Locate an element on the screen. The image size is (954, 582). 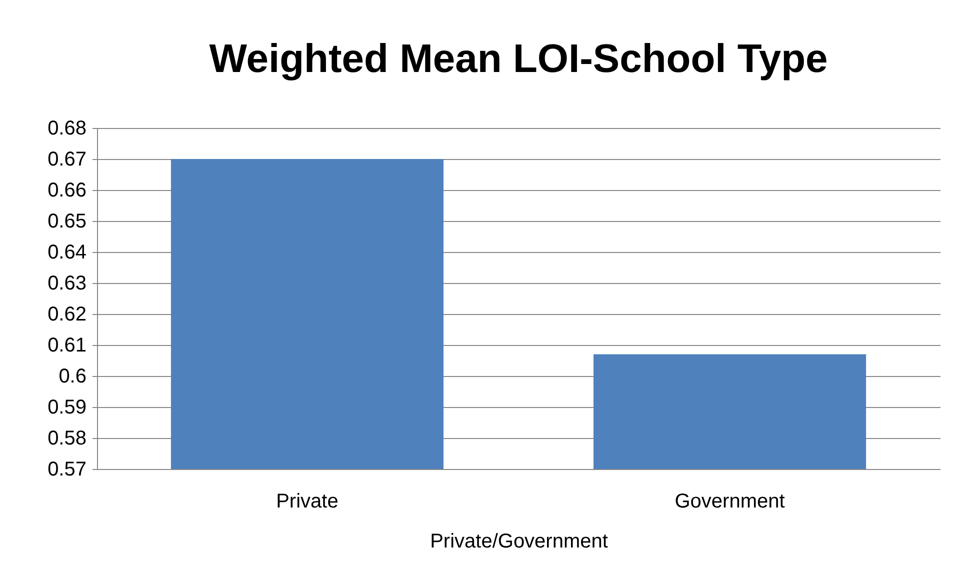
y-tick-label: 0.68 is located at coordinates (67, 129).